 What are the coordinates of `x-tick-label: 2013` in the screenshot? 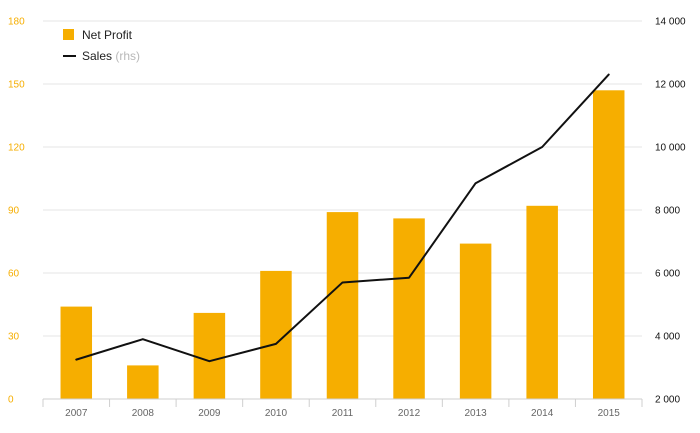 It's located at (475, 413).